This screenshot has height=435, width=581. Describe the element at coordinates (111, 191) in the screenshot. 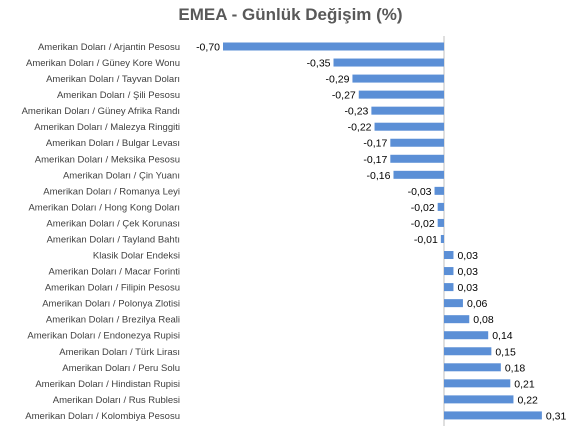

I see `category-label: Amerikan Doları / Romanya Leyi` at that location.